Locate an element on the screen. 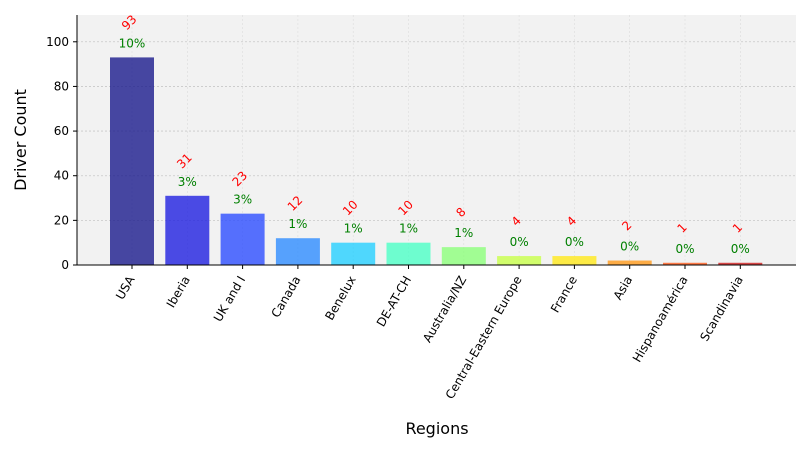 The width and height of the screenshot is (810, 450). x-tick-label: Australia/NZ is located at coordinates (444, 309).